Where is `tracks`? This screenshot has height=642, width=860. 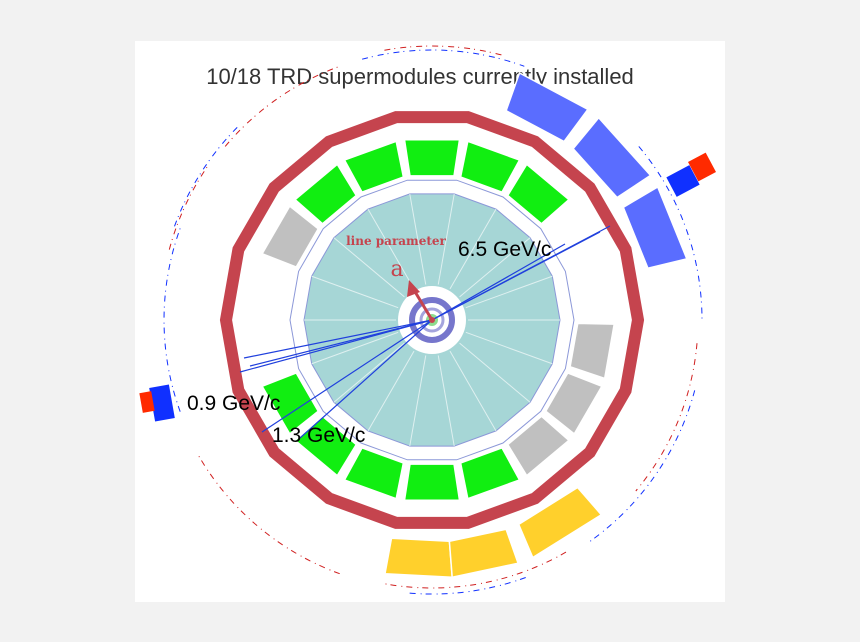
tracks is located at coordinates (425, 332).